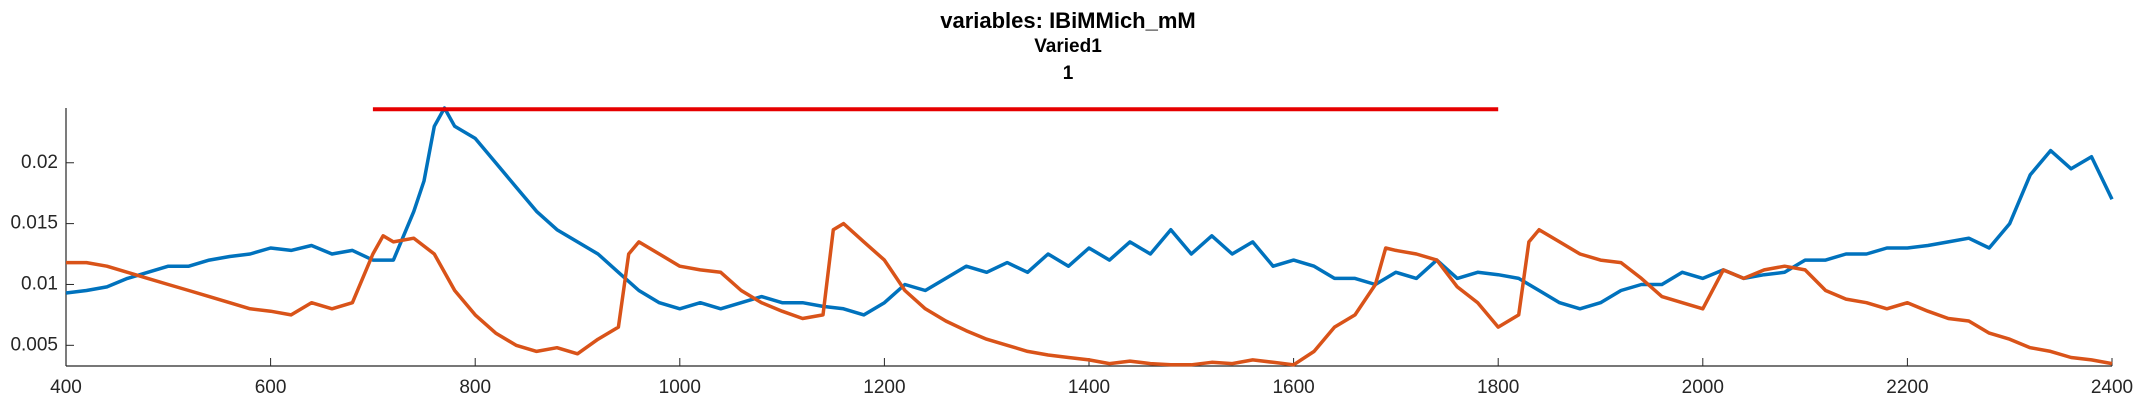  What do you see at coordinates (1068, 20) in the screenshot?
I see `chart-title: variables: IBiMMich_mM` at bounding box center [1068, 20].